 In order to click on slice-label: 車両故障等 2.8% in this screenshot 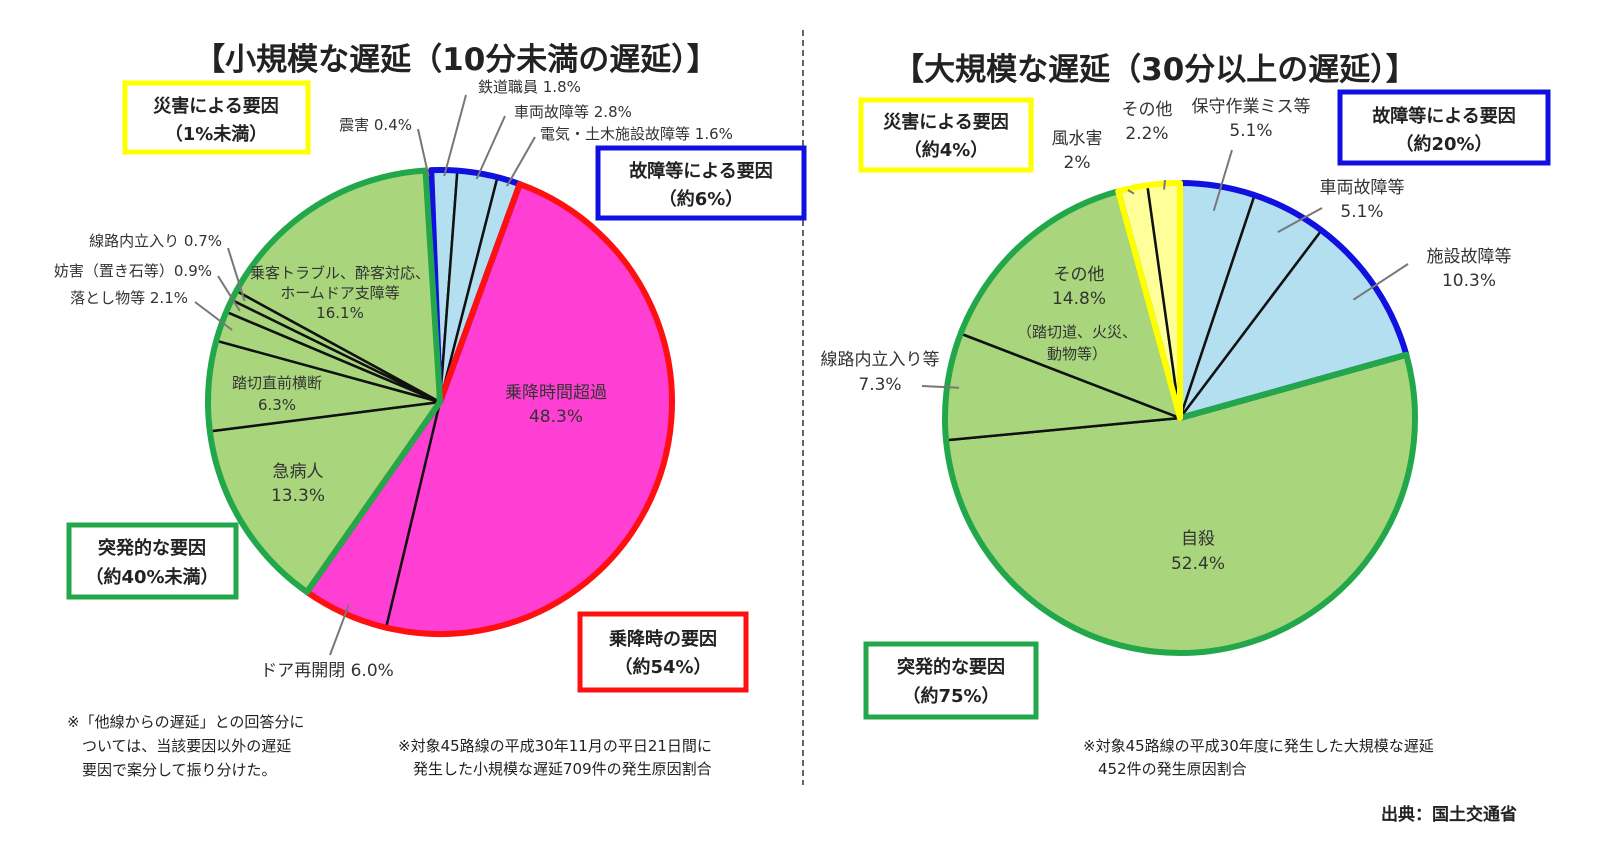, I will do `click(573, 112)`.